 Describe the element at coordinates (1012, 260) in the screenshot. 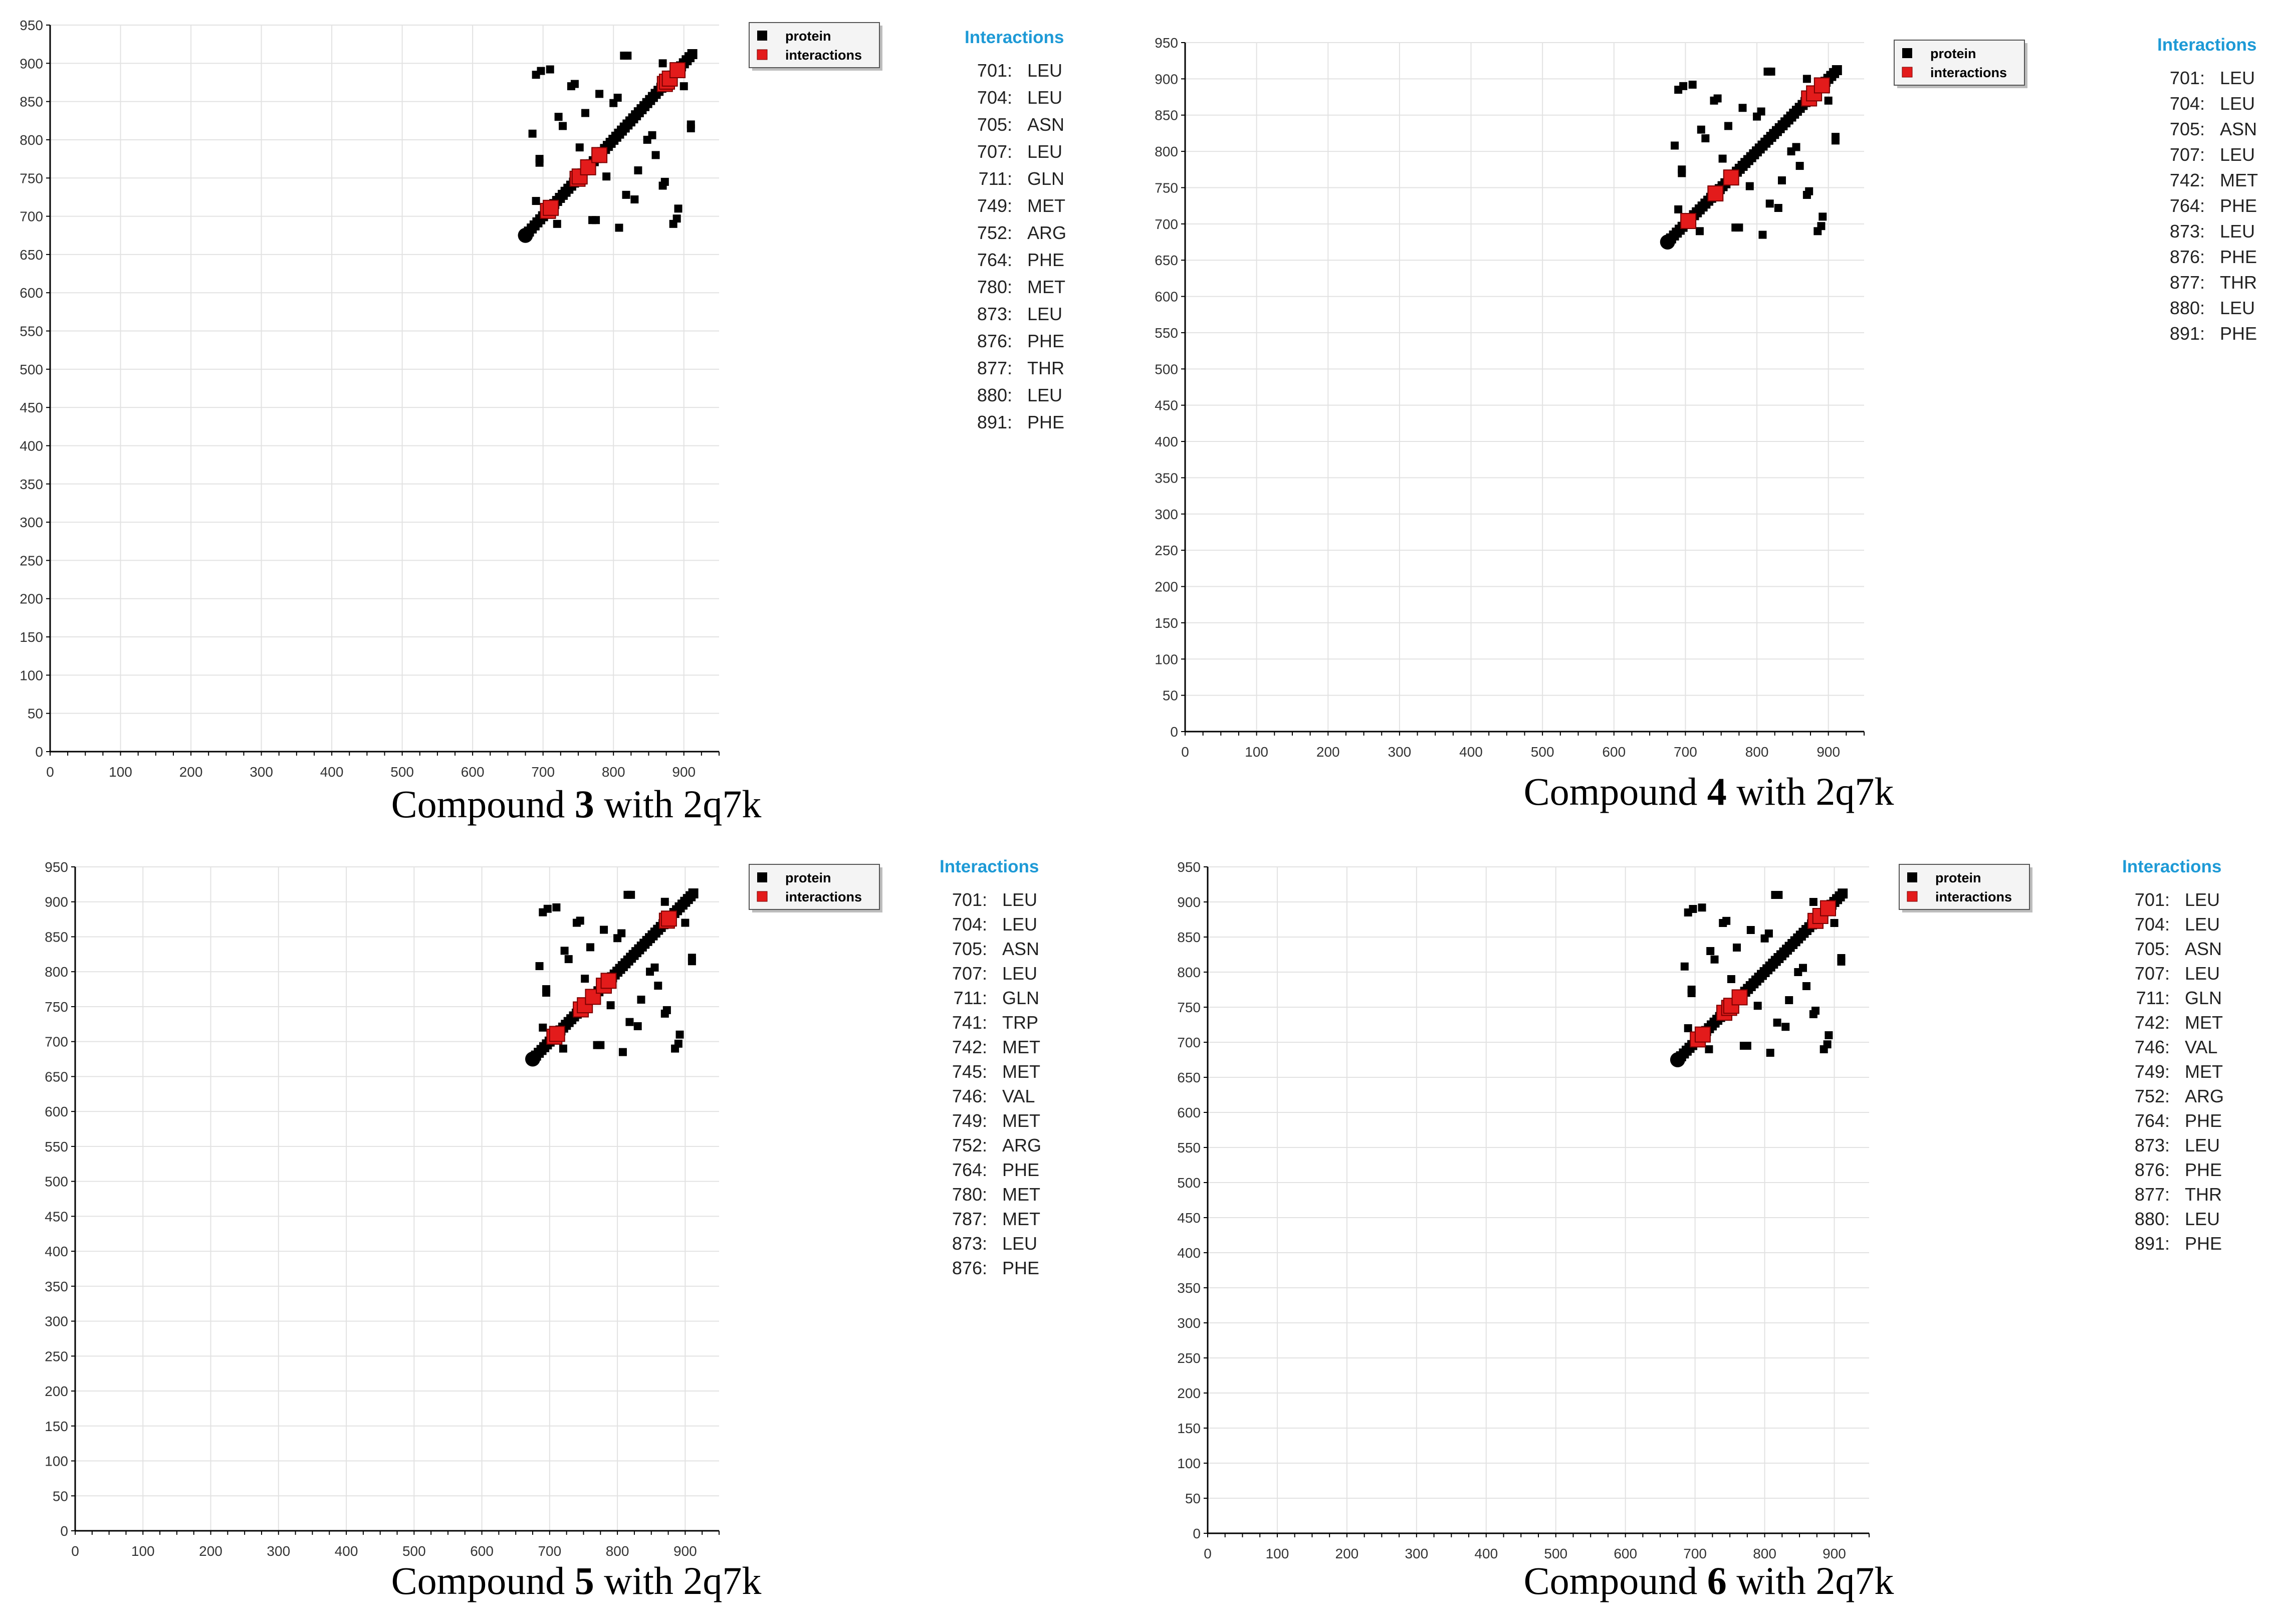

I see `interaction-row: 764: PHE` at that location.